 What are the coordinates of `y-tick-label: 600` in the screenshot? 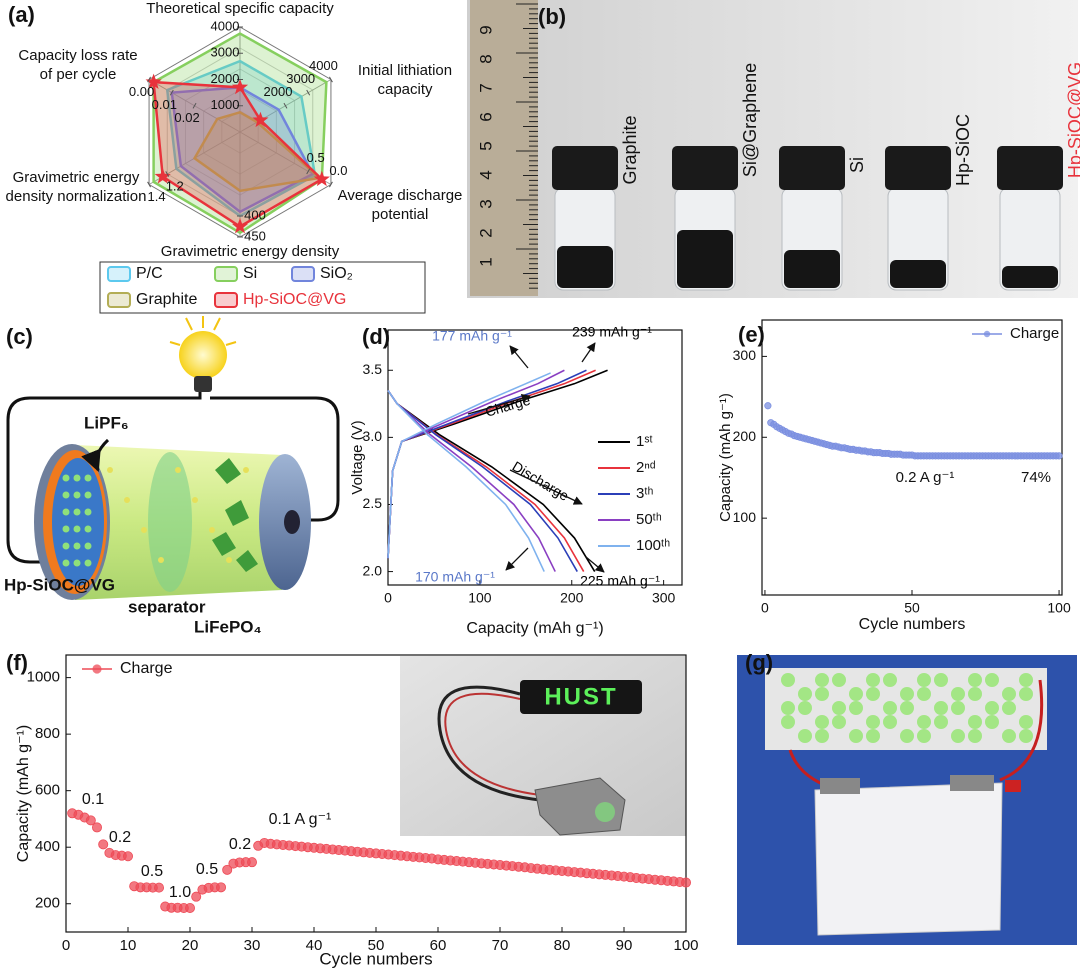 It's located at (47, 790).